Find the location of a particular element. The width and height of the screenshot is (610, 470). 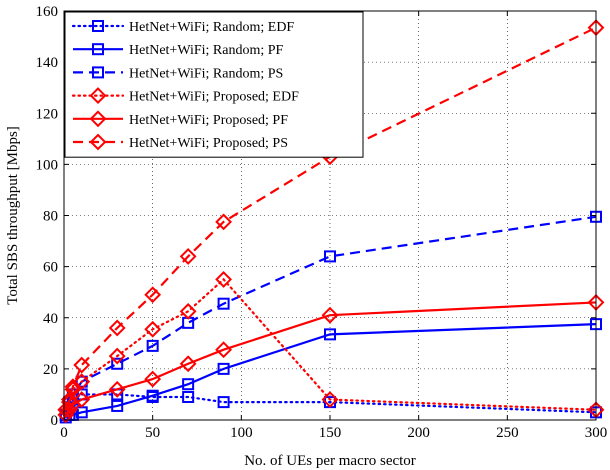

y-tick-label: 20 is located at coordinates (50, 370).